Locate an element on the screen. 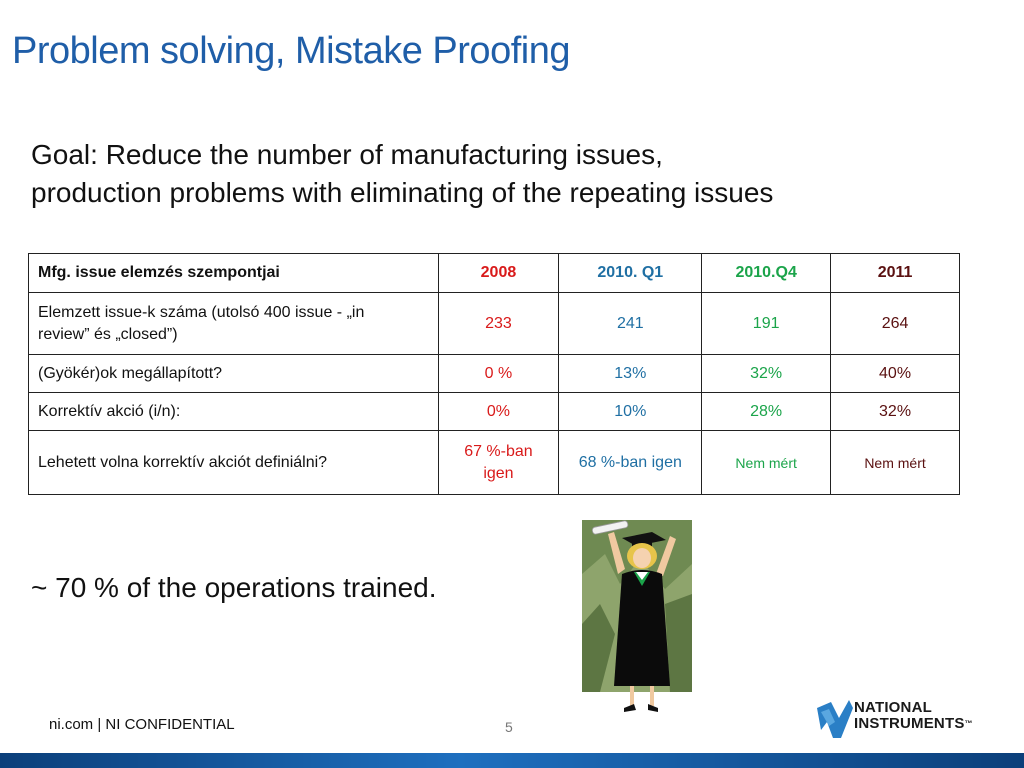 The width and height of the screenshot is (1024, 768). logo-line-1: NATIONAL is located at coordinates (893, 707).